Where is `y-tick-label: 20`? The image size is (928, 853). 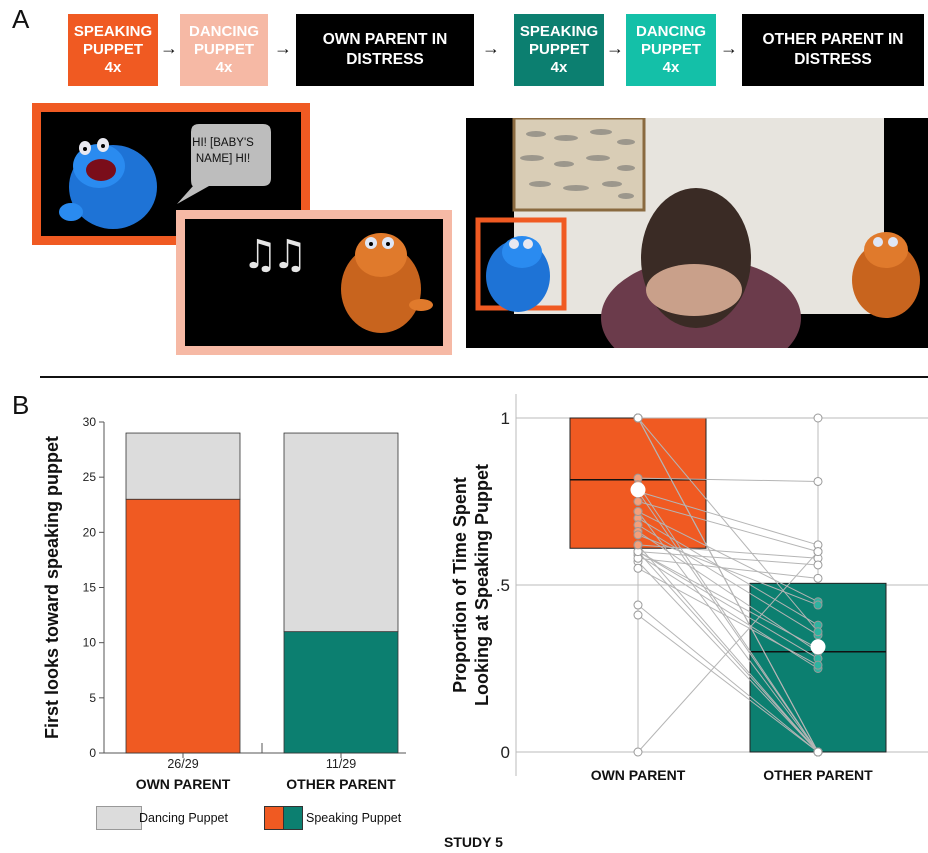 y-tick-label: 20 is located at coordinates (90, 532).